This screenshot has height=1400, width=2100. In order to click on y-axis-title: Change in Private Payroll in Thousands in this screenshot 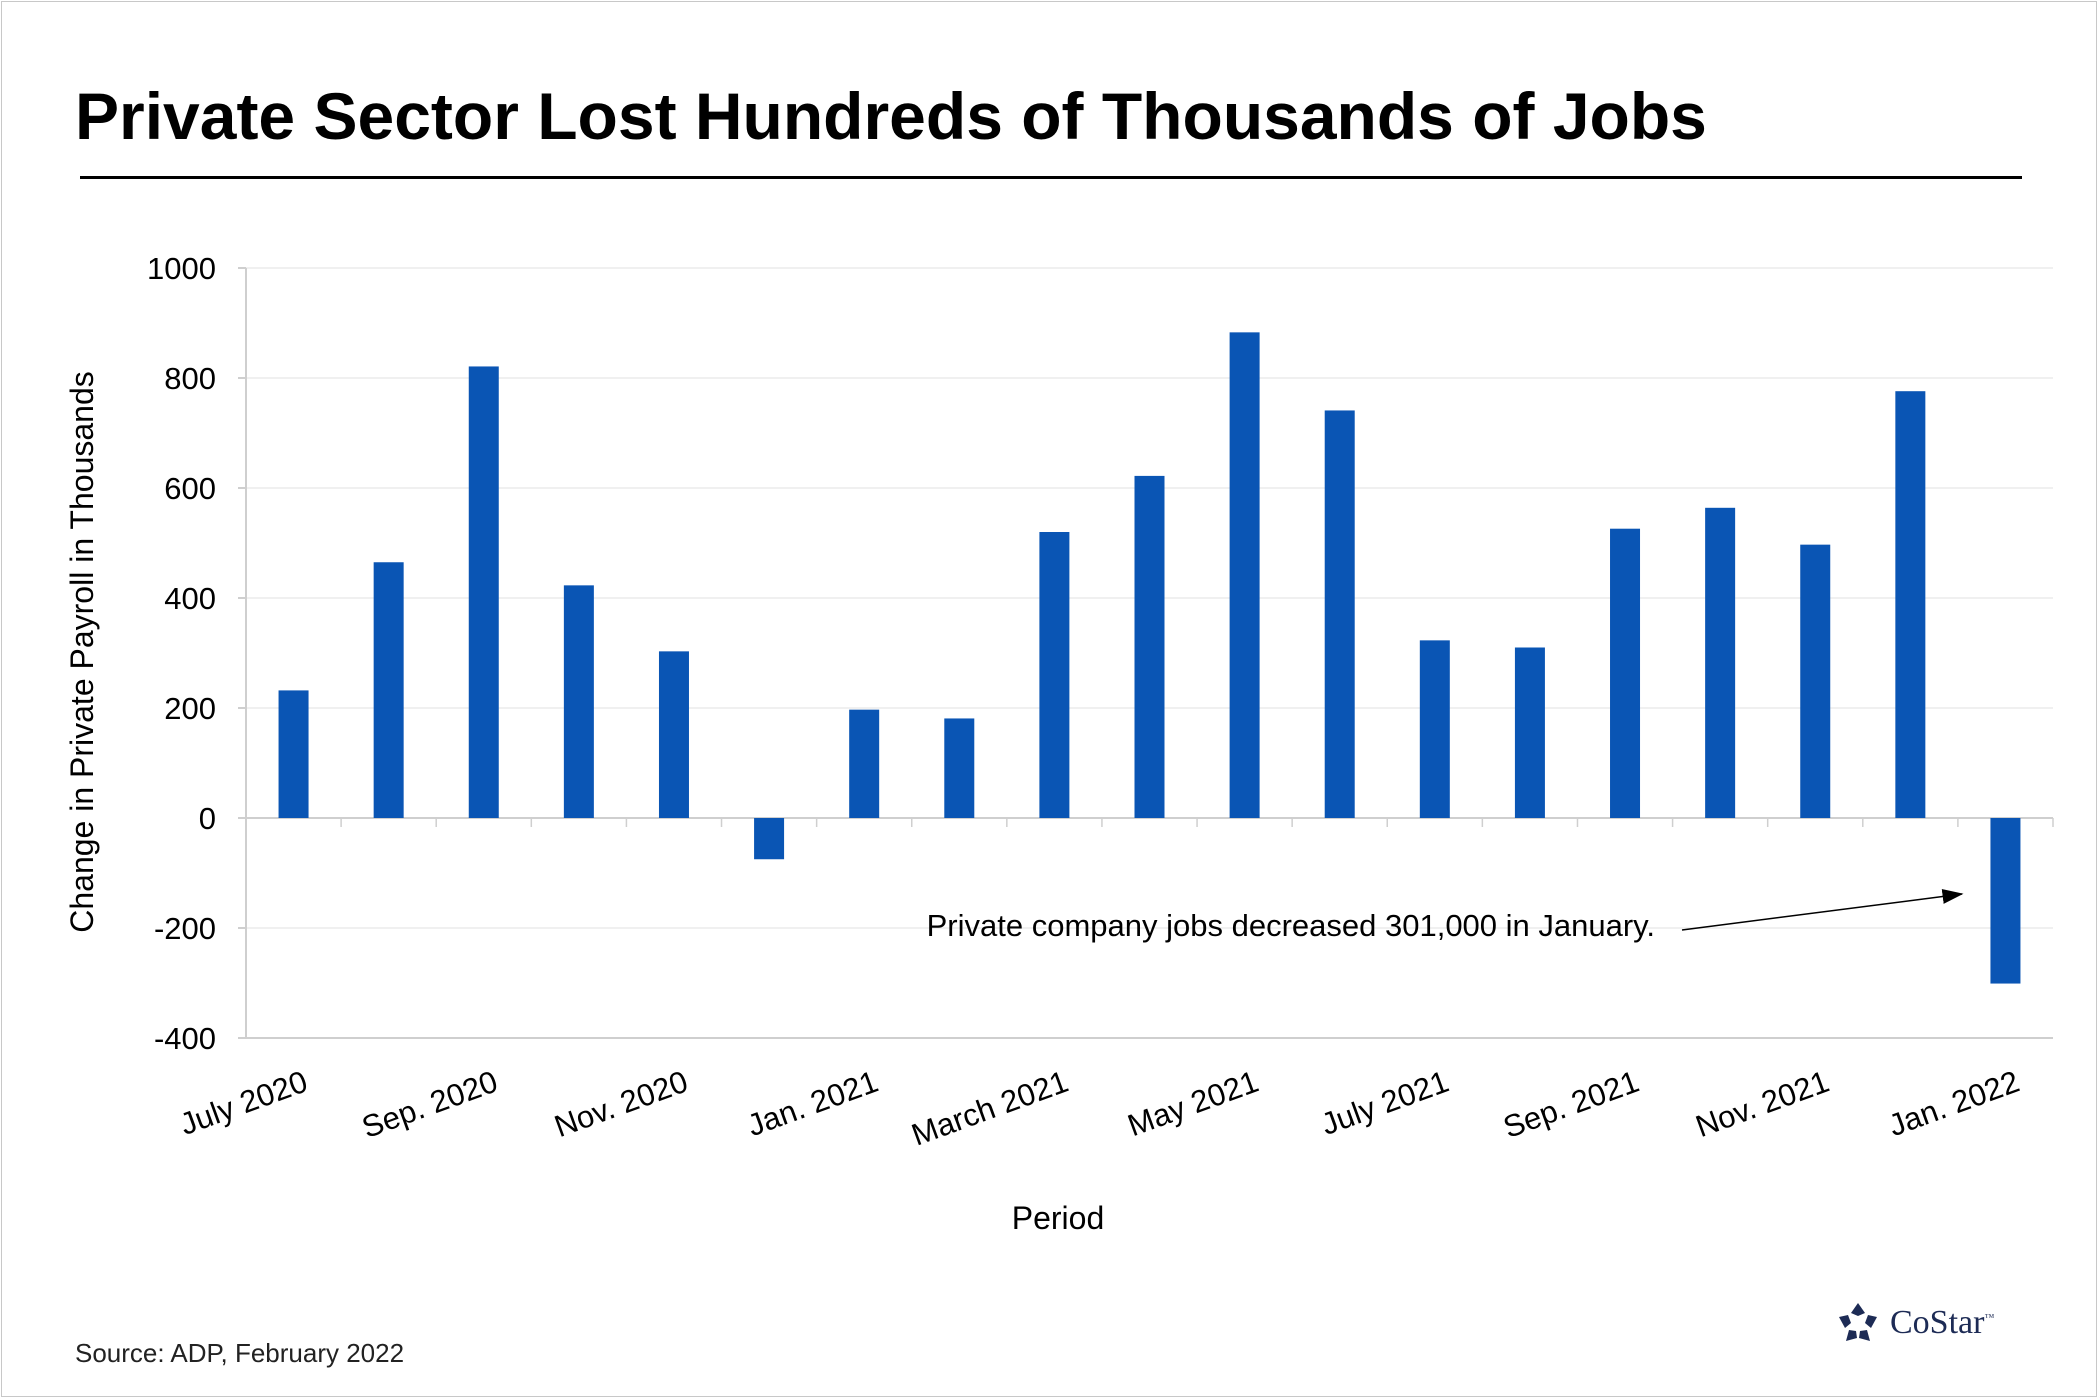, I will do `click(82, 652)`.